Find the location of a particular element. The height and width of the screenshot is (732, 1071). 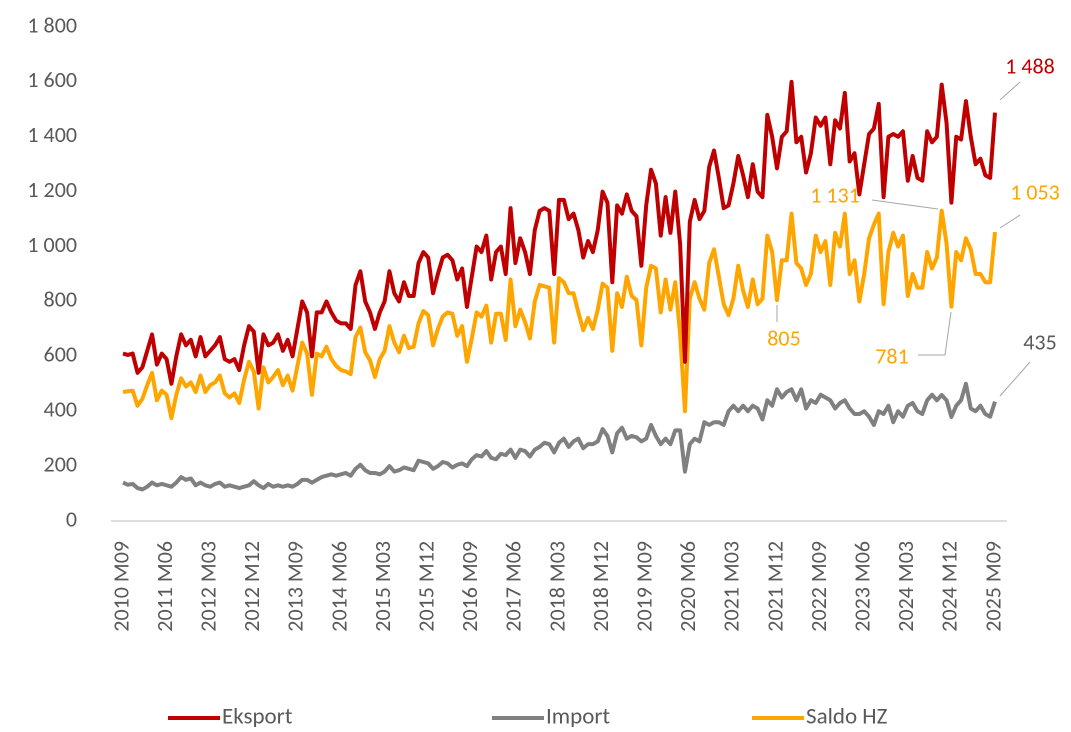

x-tick-label: 2013 M09 is located at coordinates (295, 586).